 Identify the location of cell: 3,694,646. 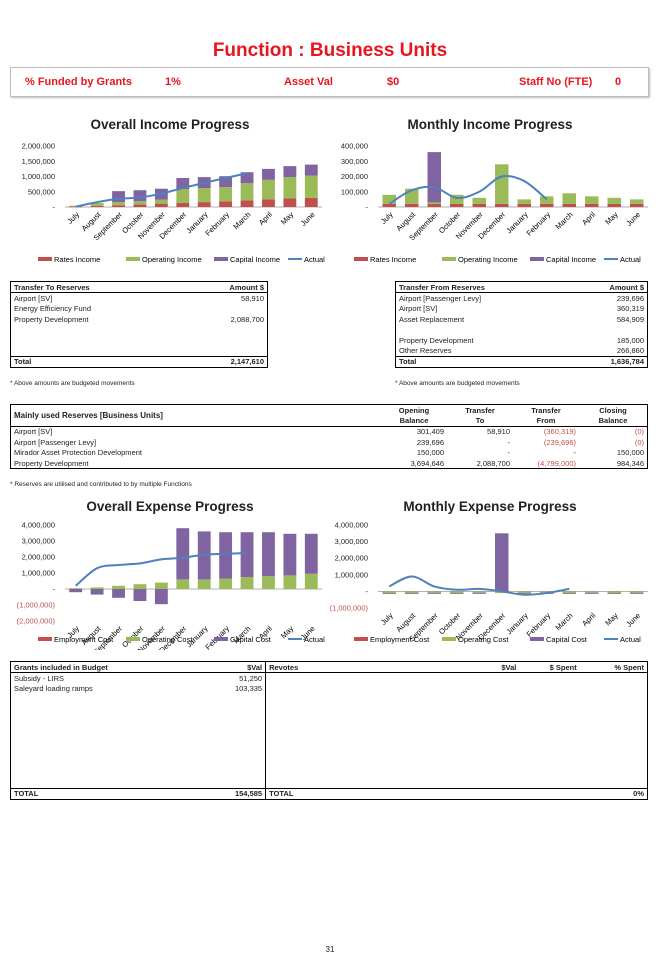
(427, 463).